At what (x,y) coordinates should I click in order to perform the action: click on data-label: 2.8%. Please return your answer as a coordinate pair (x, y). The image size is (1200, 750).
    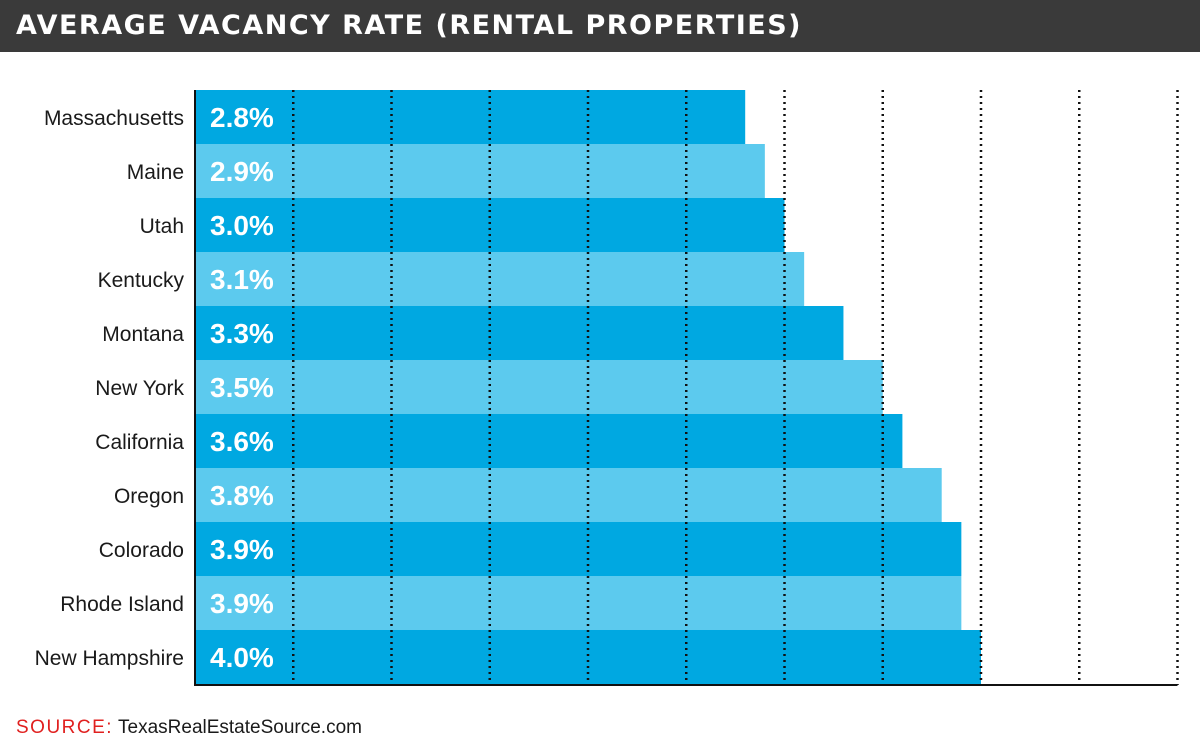
    Looking at the image, I should click on (242, 117).